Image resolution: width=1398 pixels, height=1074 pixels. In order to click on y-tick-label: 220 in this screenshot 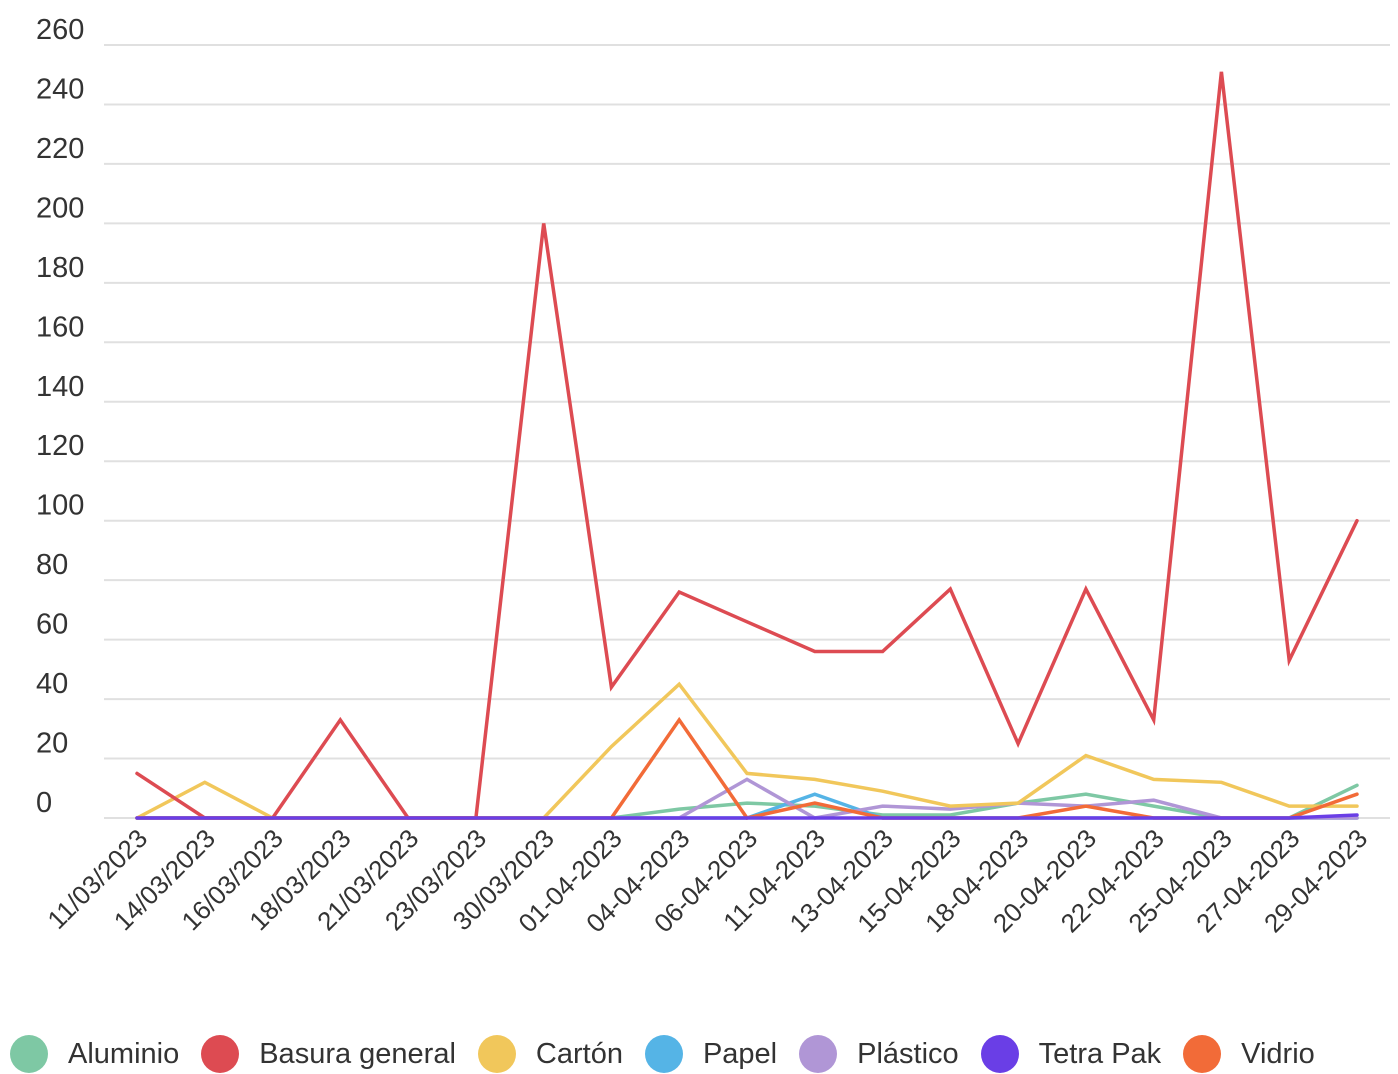, I will do `click(60, 149)`.